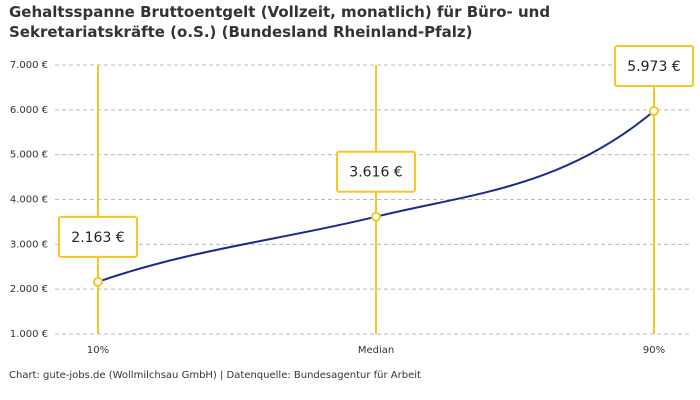 Image resolution: width=700 pixels, height=400 pixels. Describe the element at coordinates (29, 110) in the screenshot. I see `y-tick-label: 6.000 €` at that location.